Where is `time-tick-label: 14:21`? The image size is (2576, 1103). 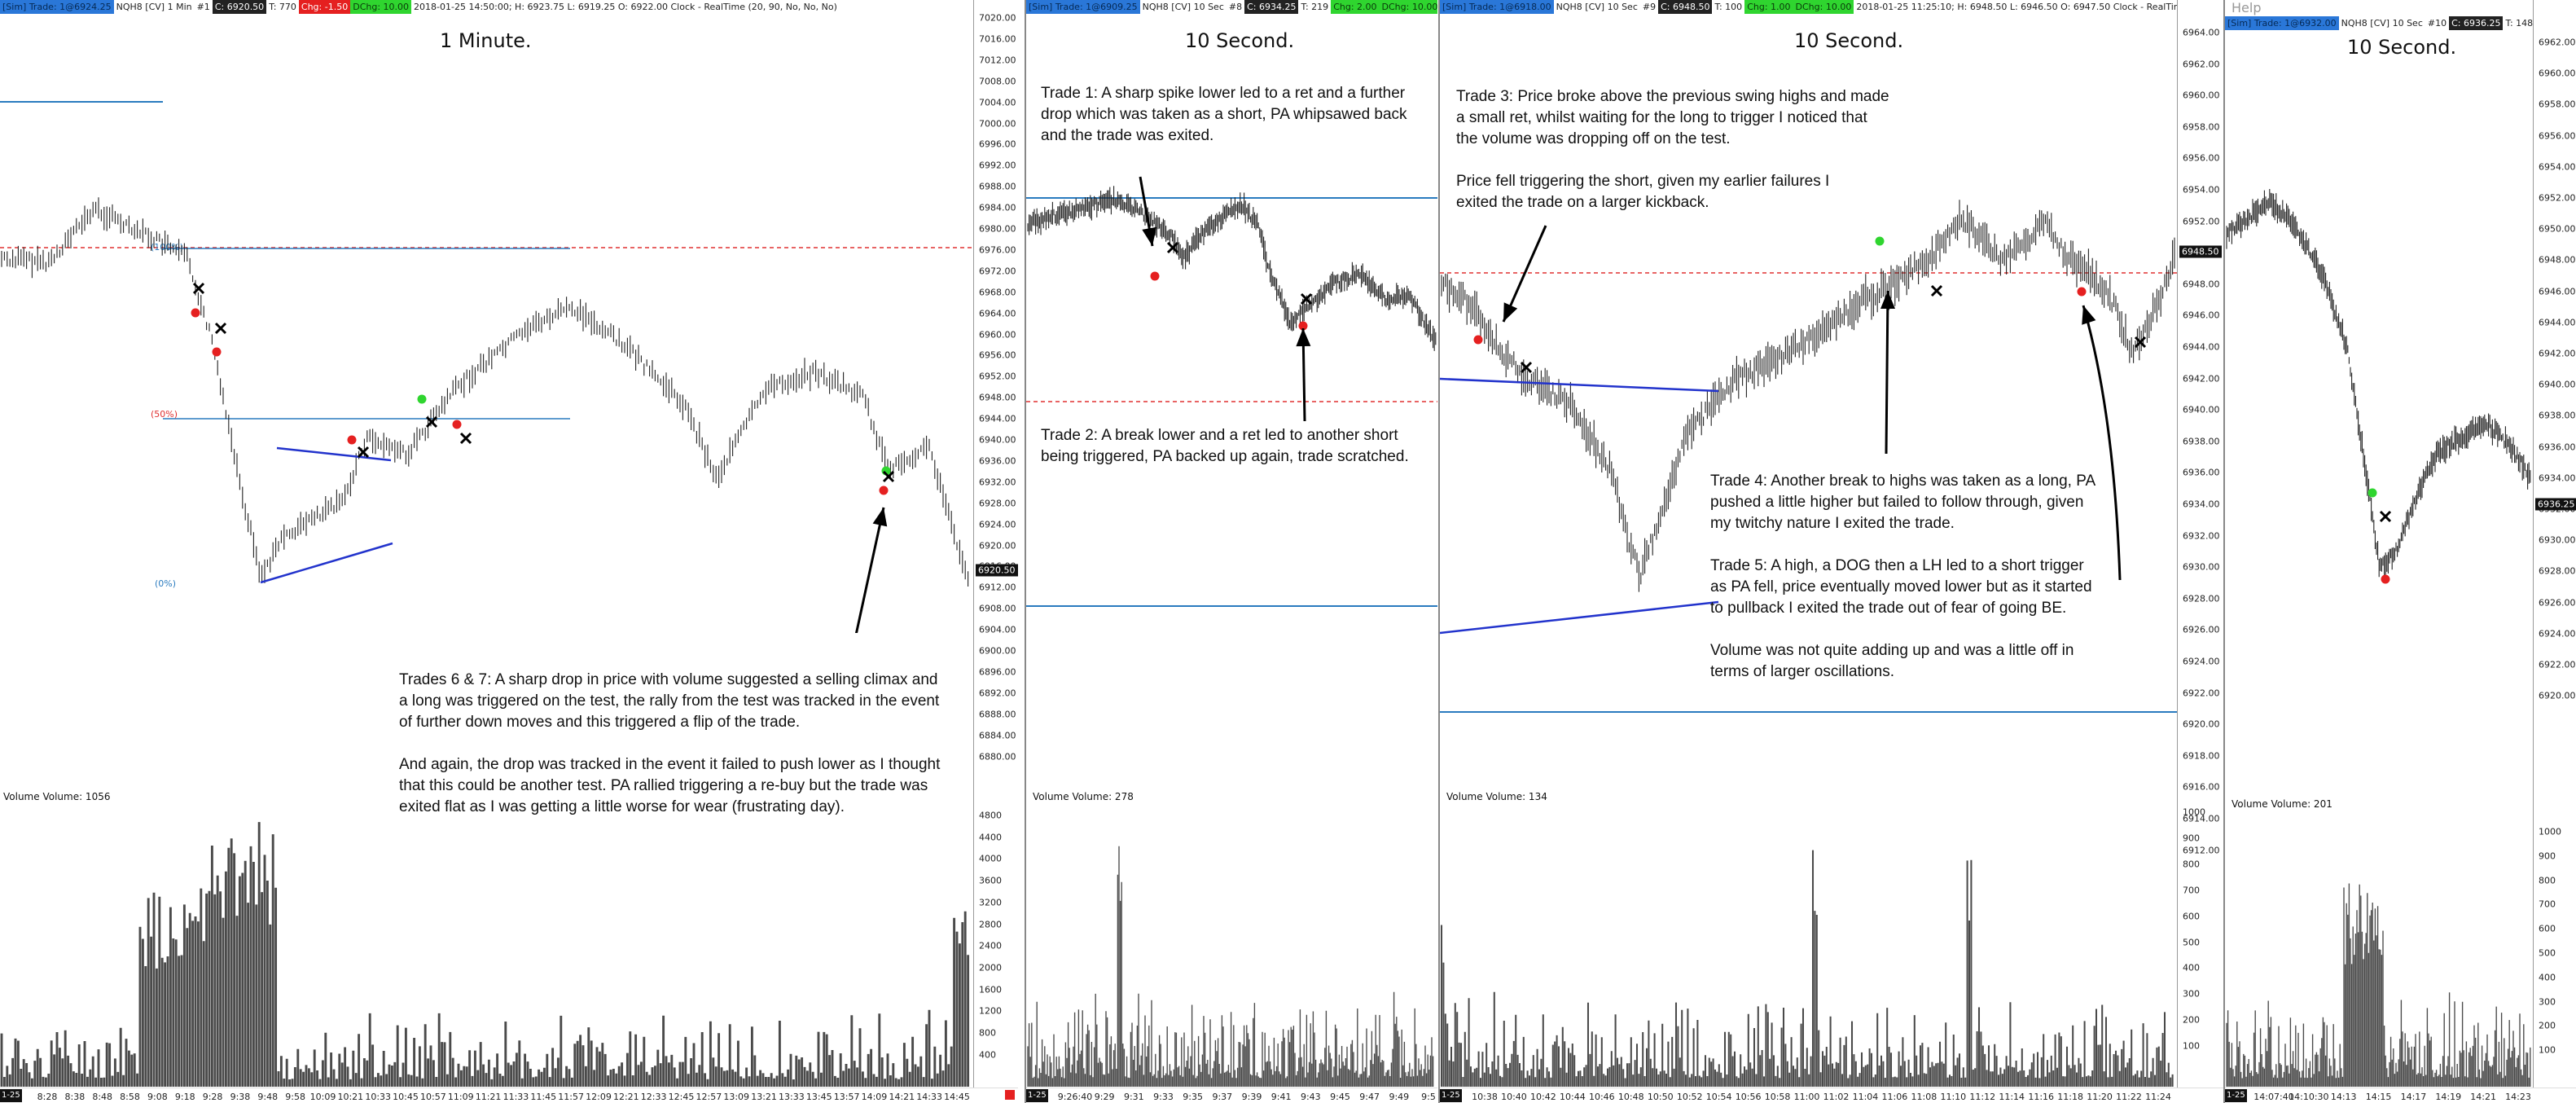 time-tick-label: 14:21 is located at coordinates (2483, 1097).